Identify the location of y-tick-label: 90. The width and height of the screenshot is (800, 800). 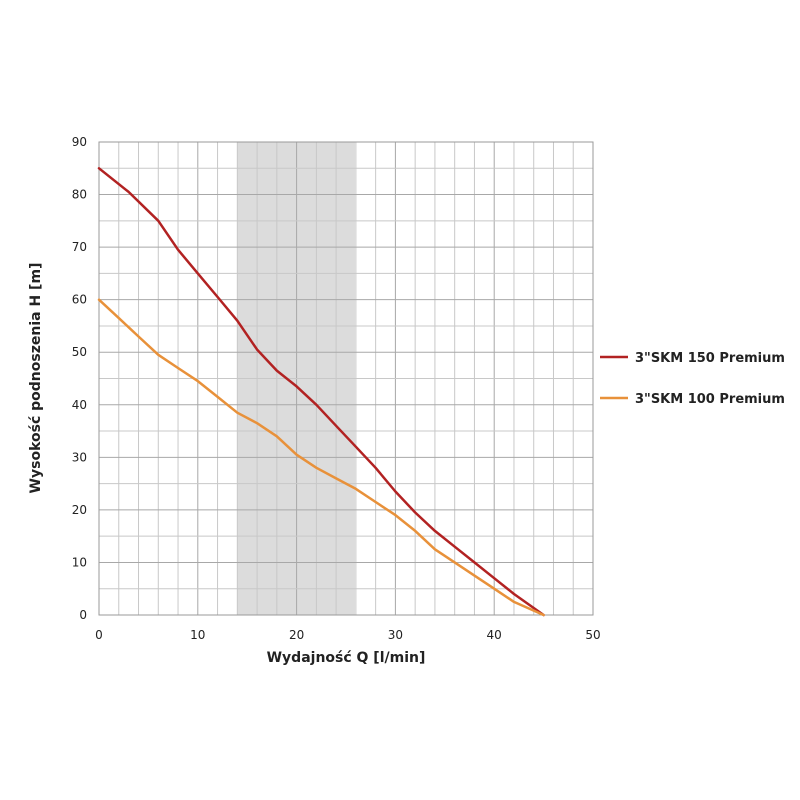
(79, 142).